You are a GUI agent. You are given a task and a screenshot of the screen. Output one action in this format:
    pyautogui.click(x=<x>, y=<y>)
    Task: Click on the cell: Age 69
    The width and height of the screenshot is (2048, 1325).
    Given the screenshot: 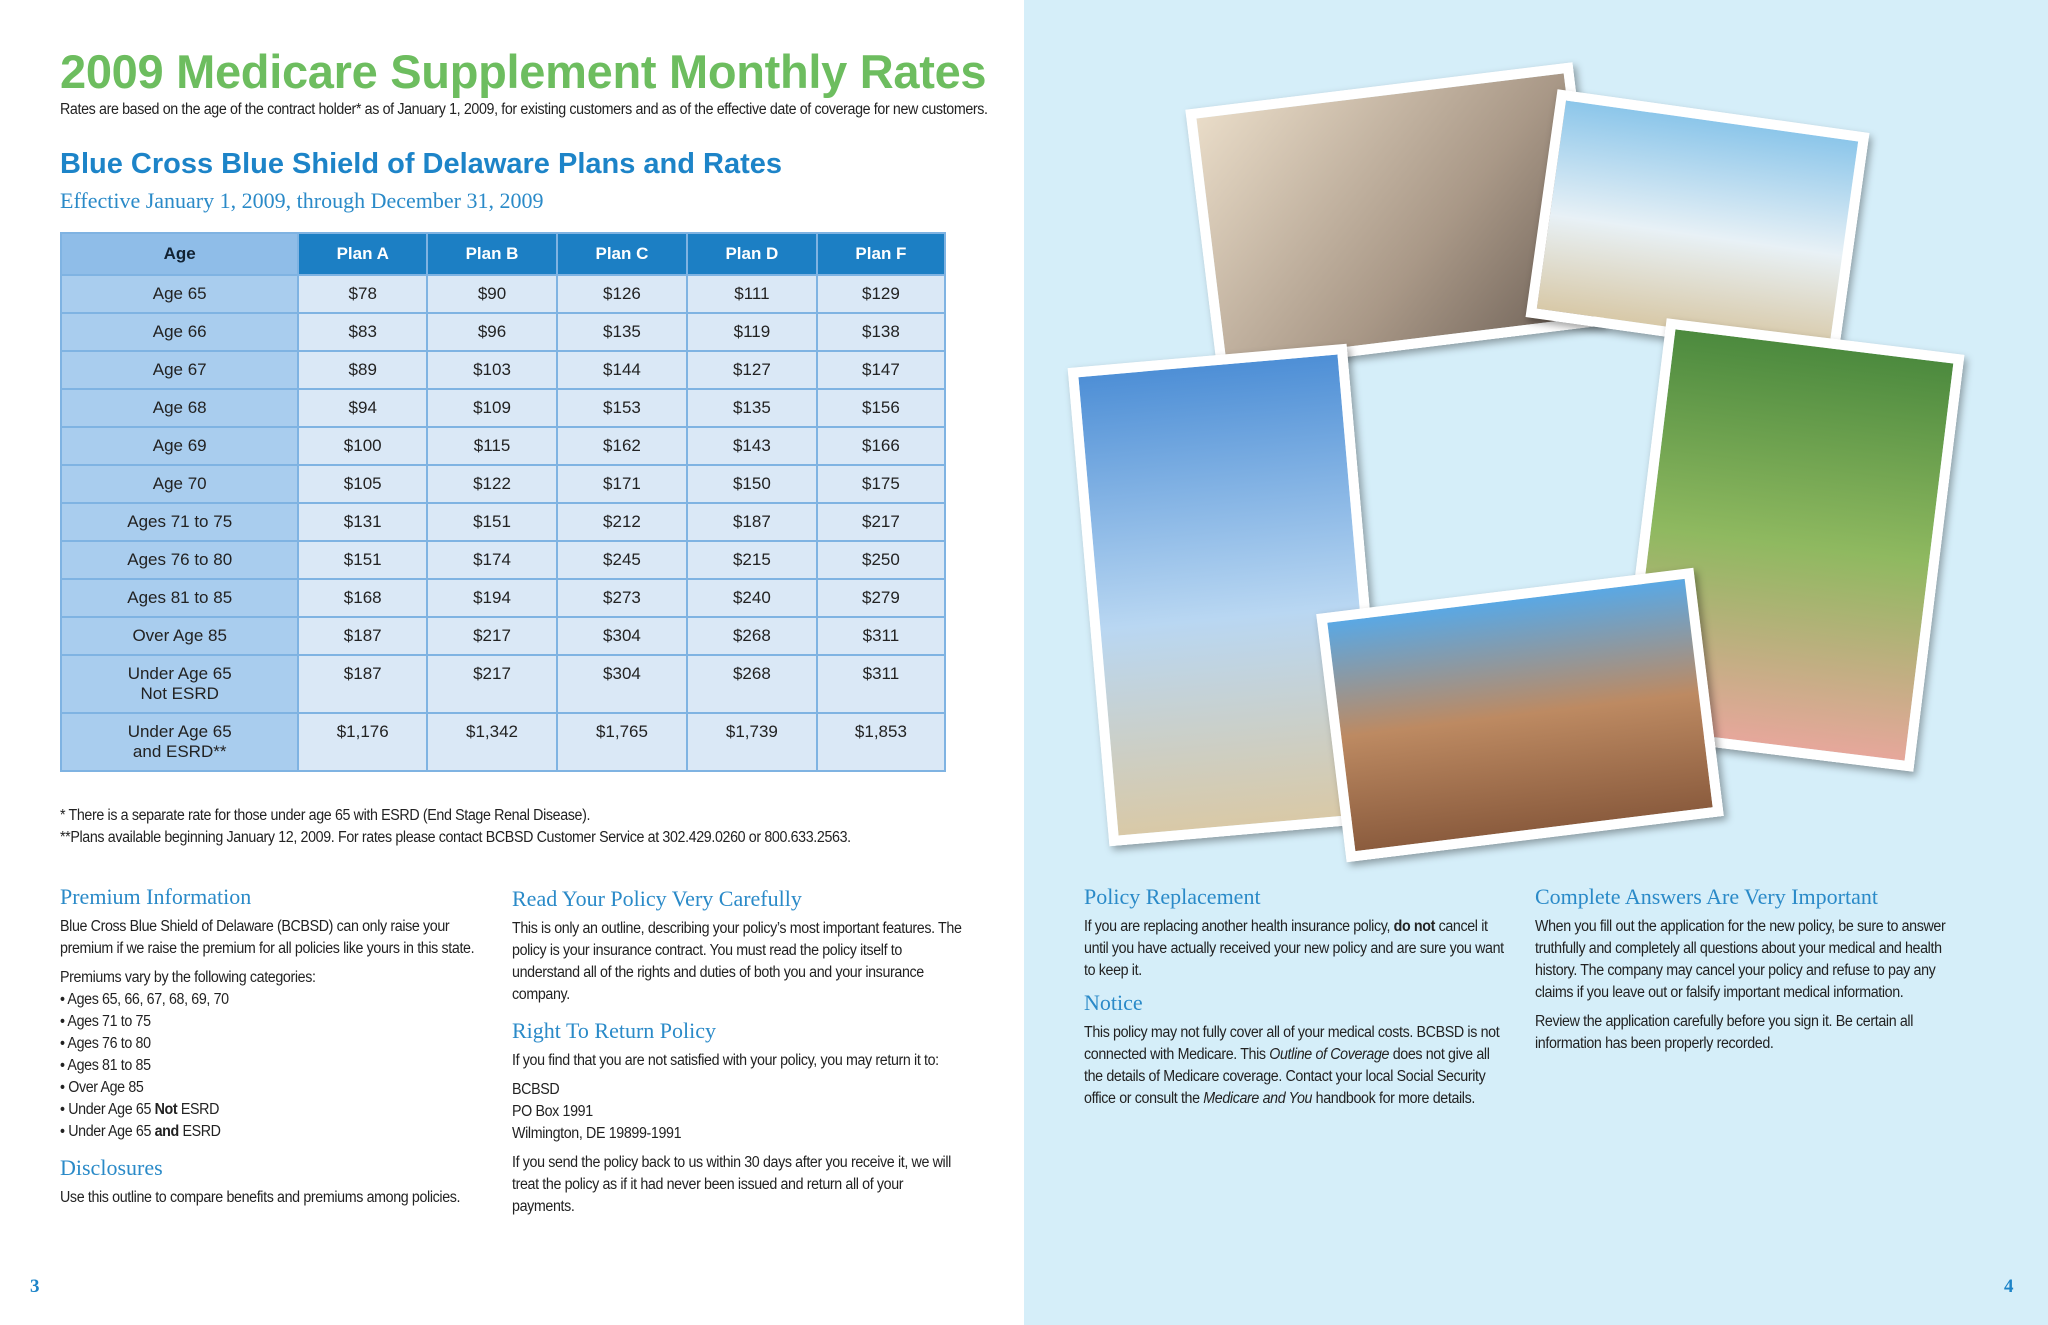 What is the action you would take?
    pyautogui.click(x=179, y=446)
    